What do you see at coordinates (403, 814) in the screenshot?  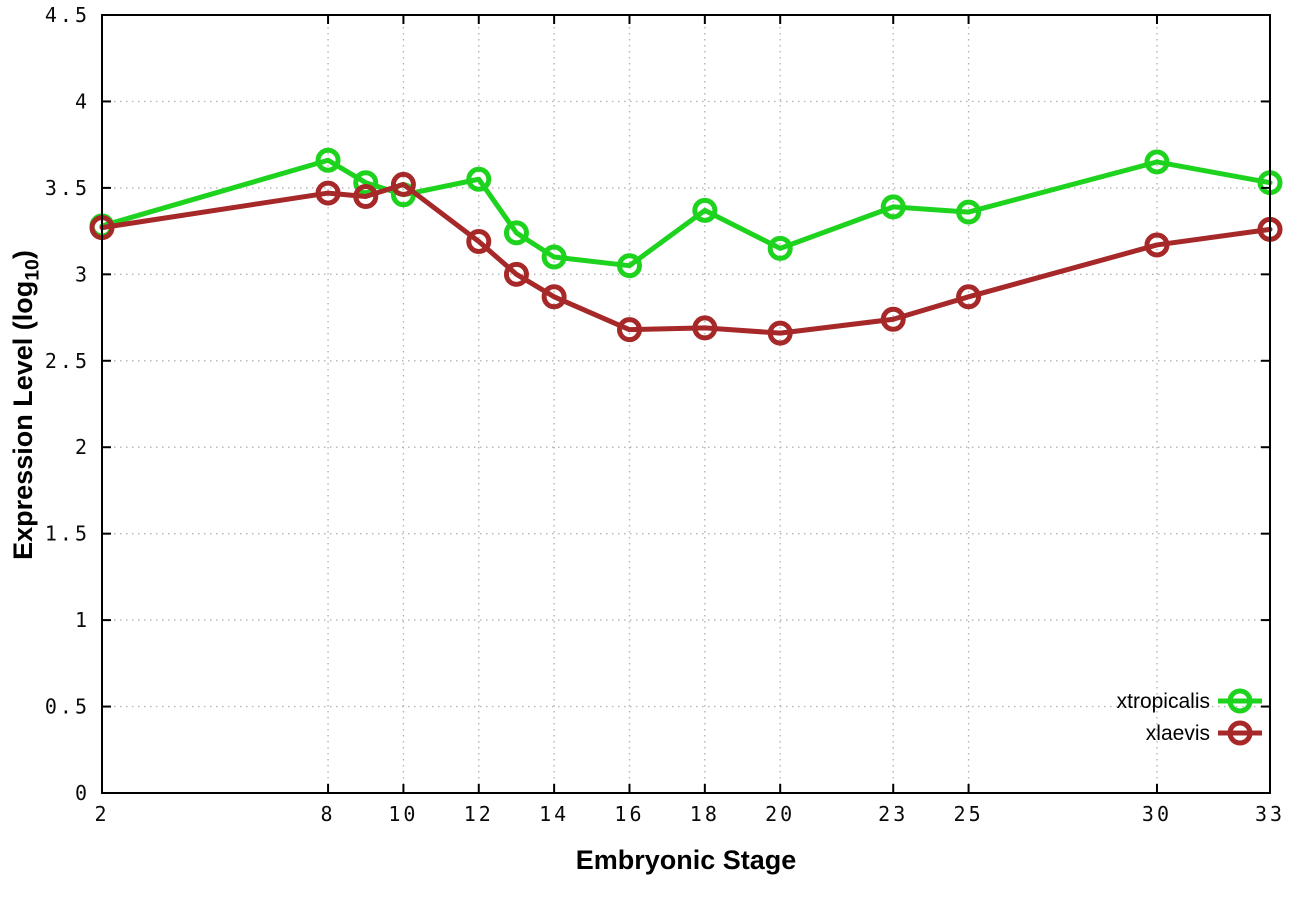 I see `x-tick-label: 10` at bounding box center [403, 814].